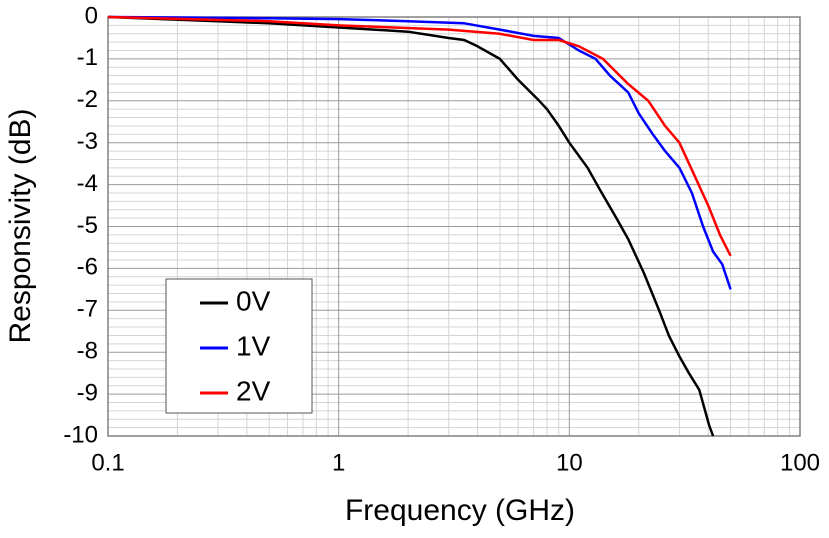 This screenshot has width=829, height=538. Describe the element at coordinates (87, 392) in the screenshot. I see `y-tick-label: -9` at that location.